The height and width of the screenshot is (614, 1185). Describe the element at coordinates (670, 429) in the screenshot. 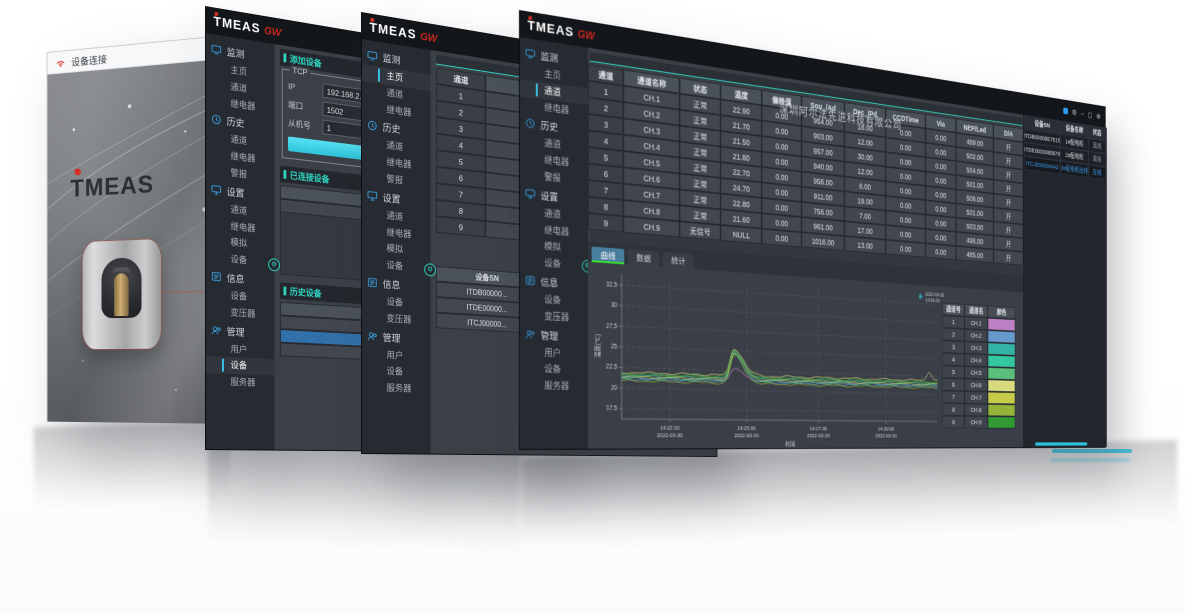

I see `svg-text: 14:22:30` at that location.